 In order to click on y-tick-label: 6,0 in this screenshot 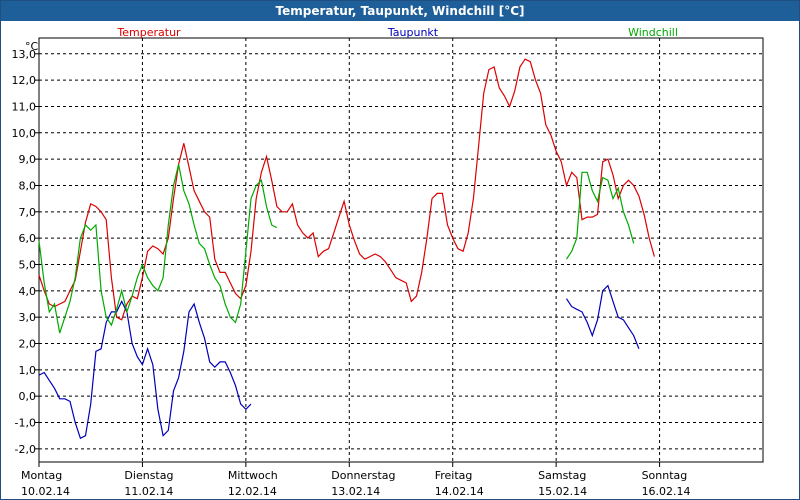, I will do `click(28, 238)`.